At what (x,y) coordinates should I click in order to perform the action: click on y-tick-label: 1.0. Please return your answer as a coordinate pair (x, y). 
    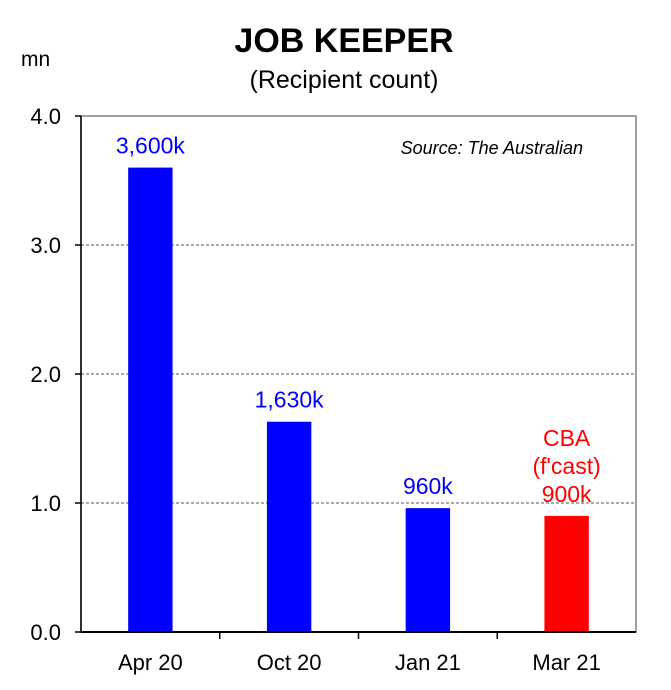
    Looking at the image, I should click on (45, 503).